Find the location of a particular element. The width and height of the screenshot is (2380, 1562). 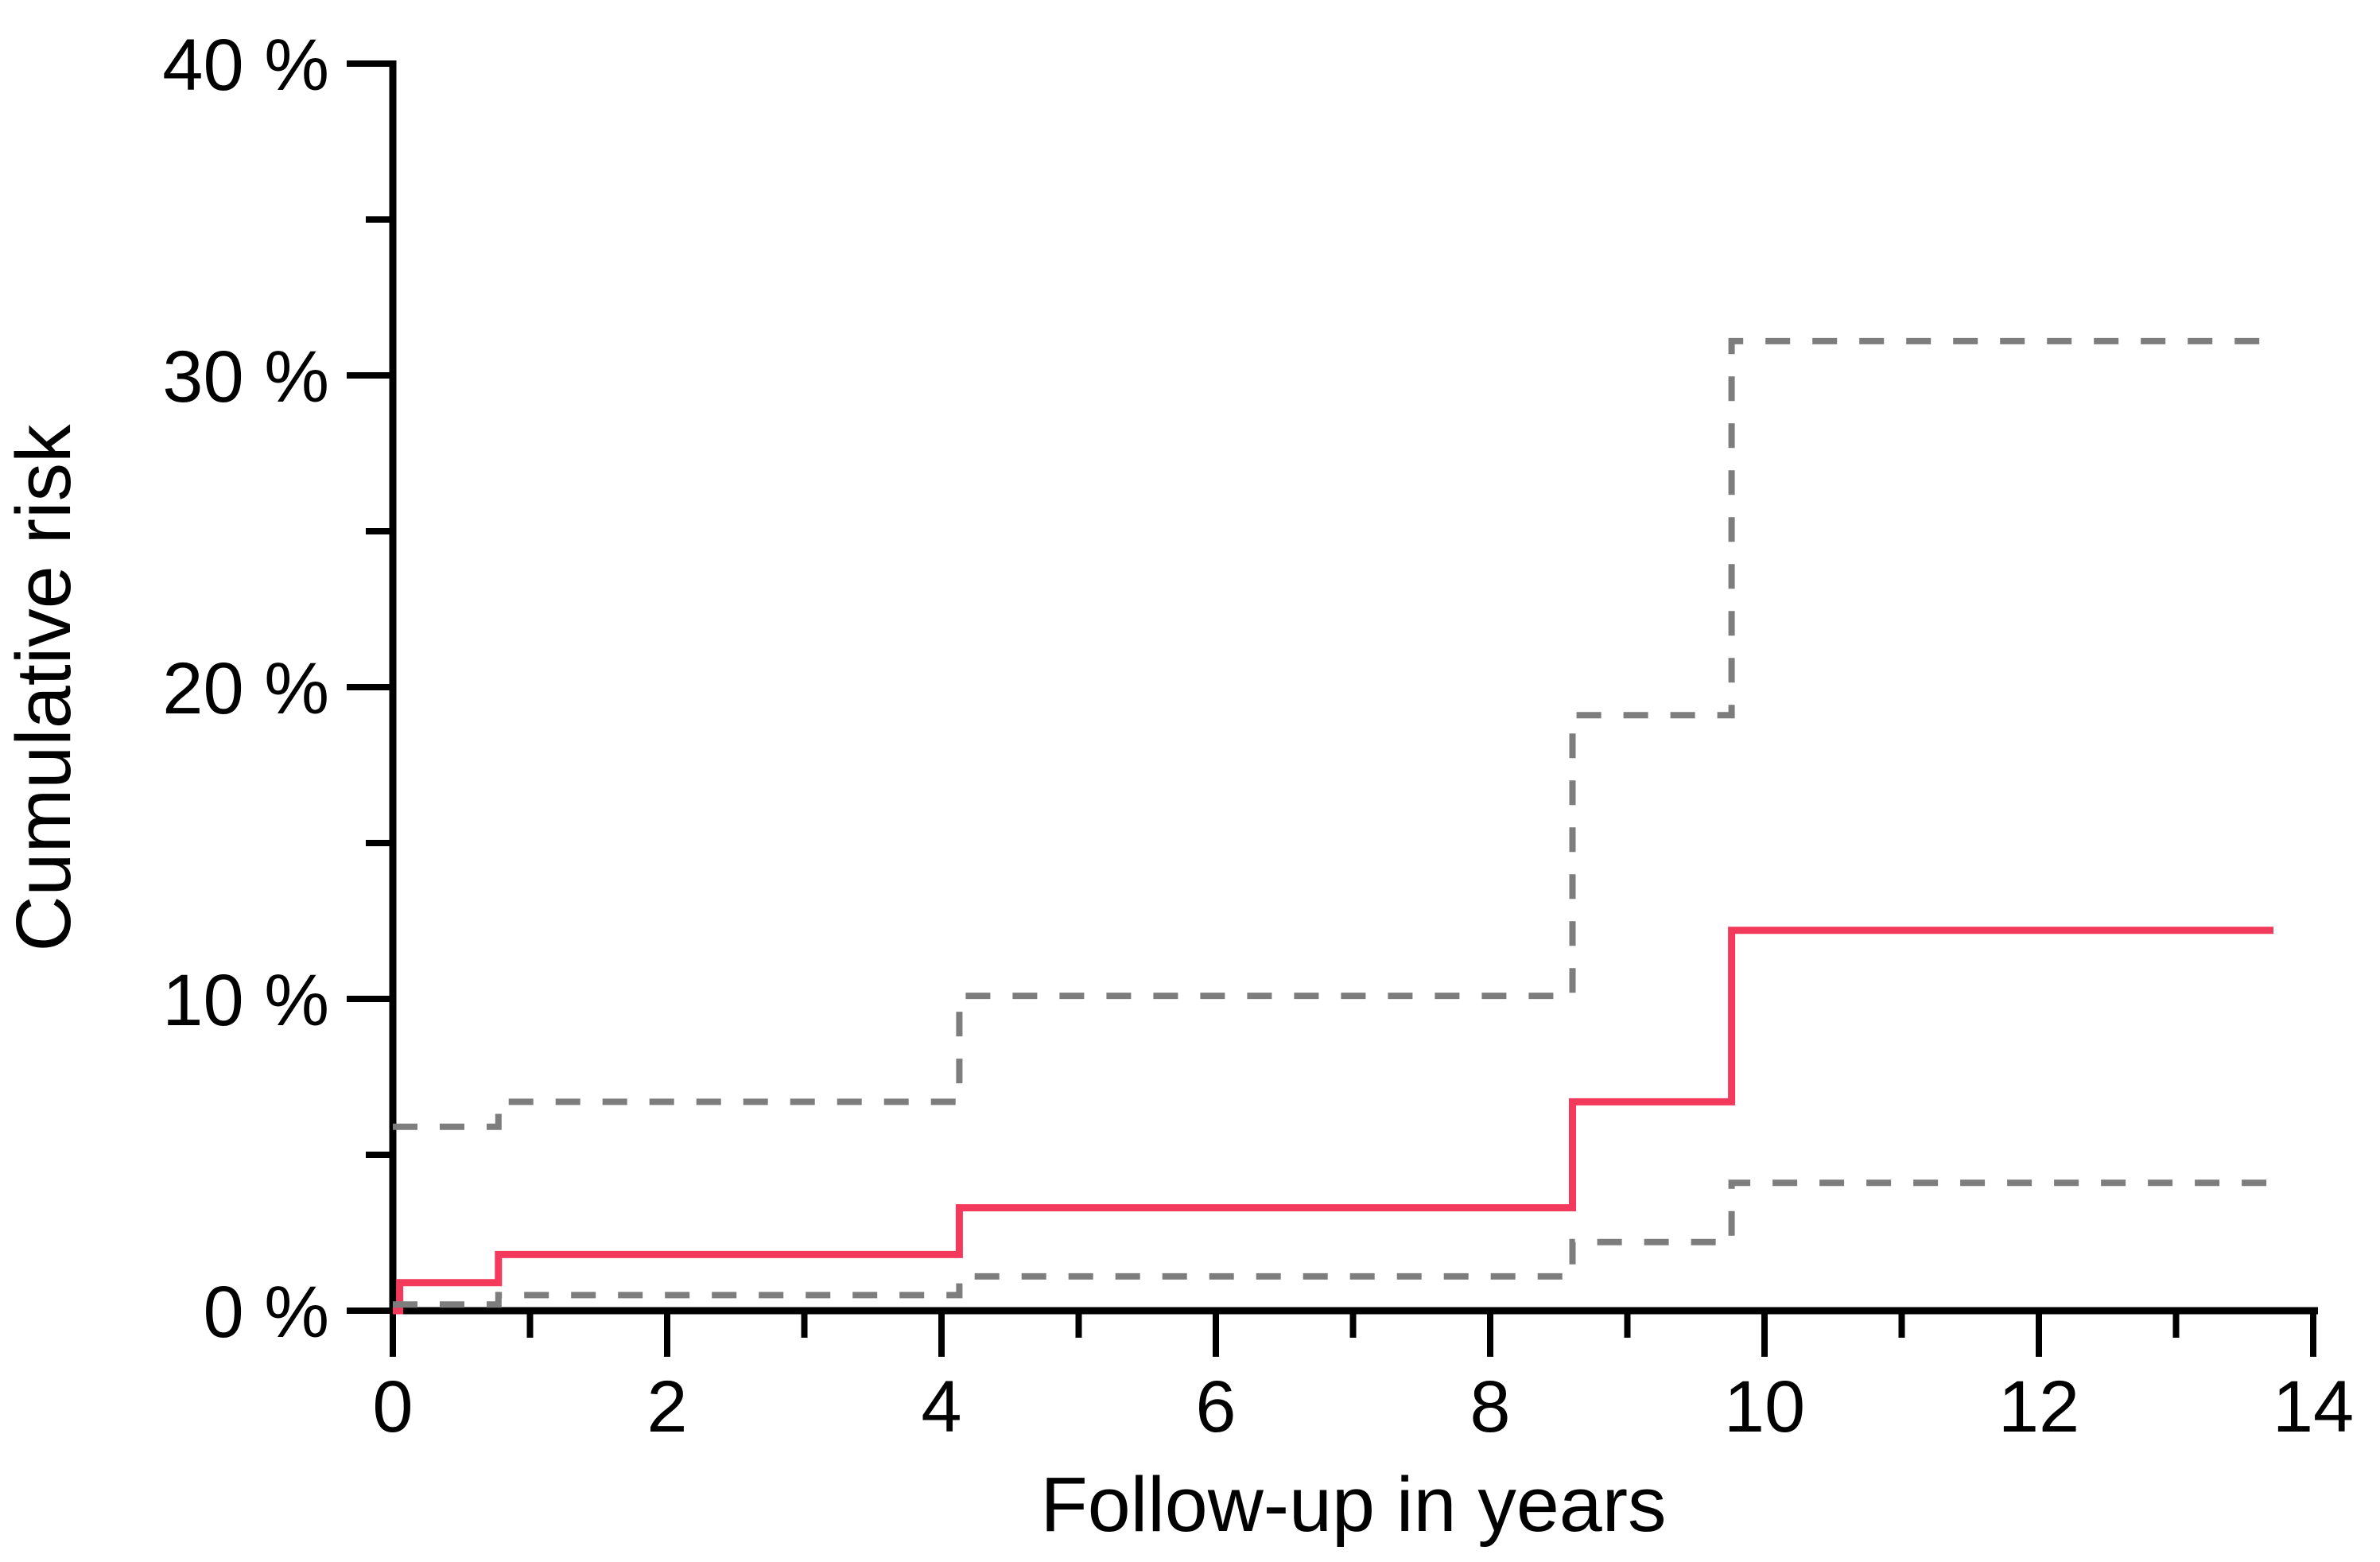

y-tick-label: 10 % is located at coordinates (246, 1000).